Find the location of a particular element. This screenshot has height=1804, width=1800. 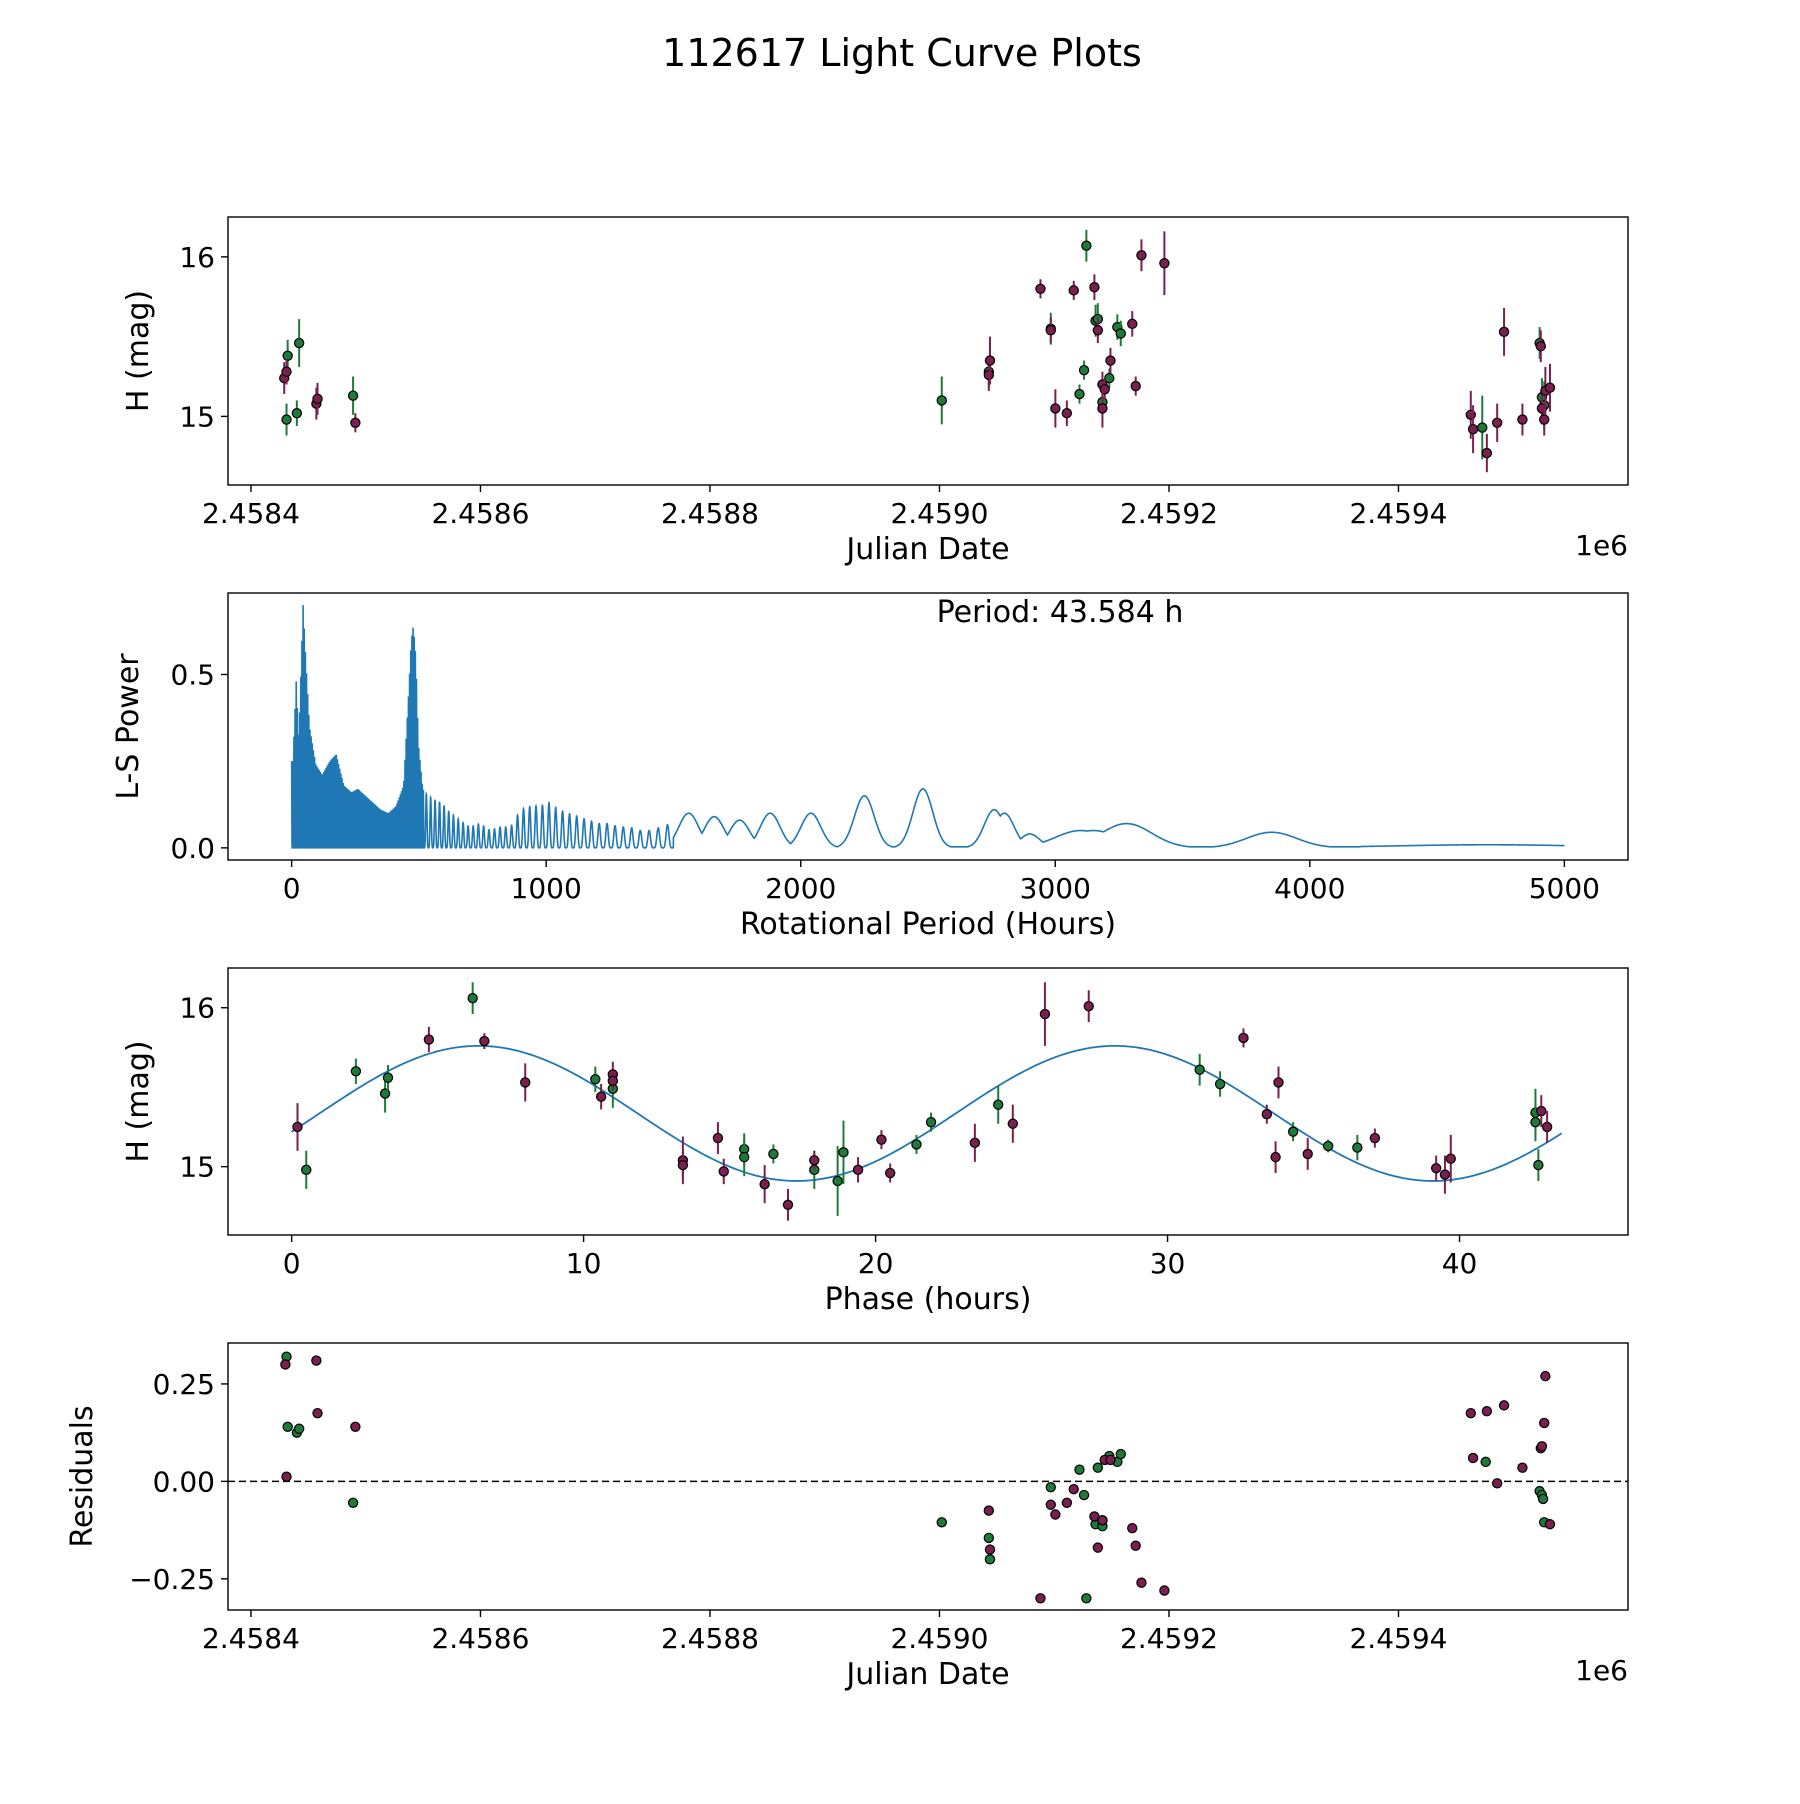

periodogram-ylabel: L-S Power is located at coordinates (128, 726).